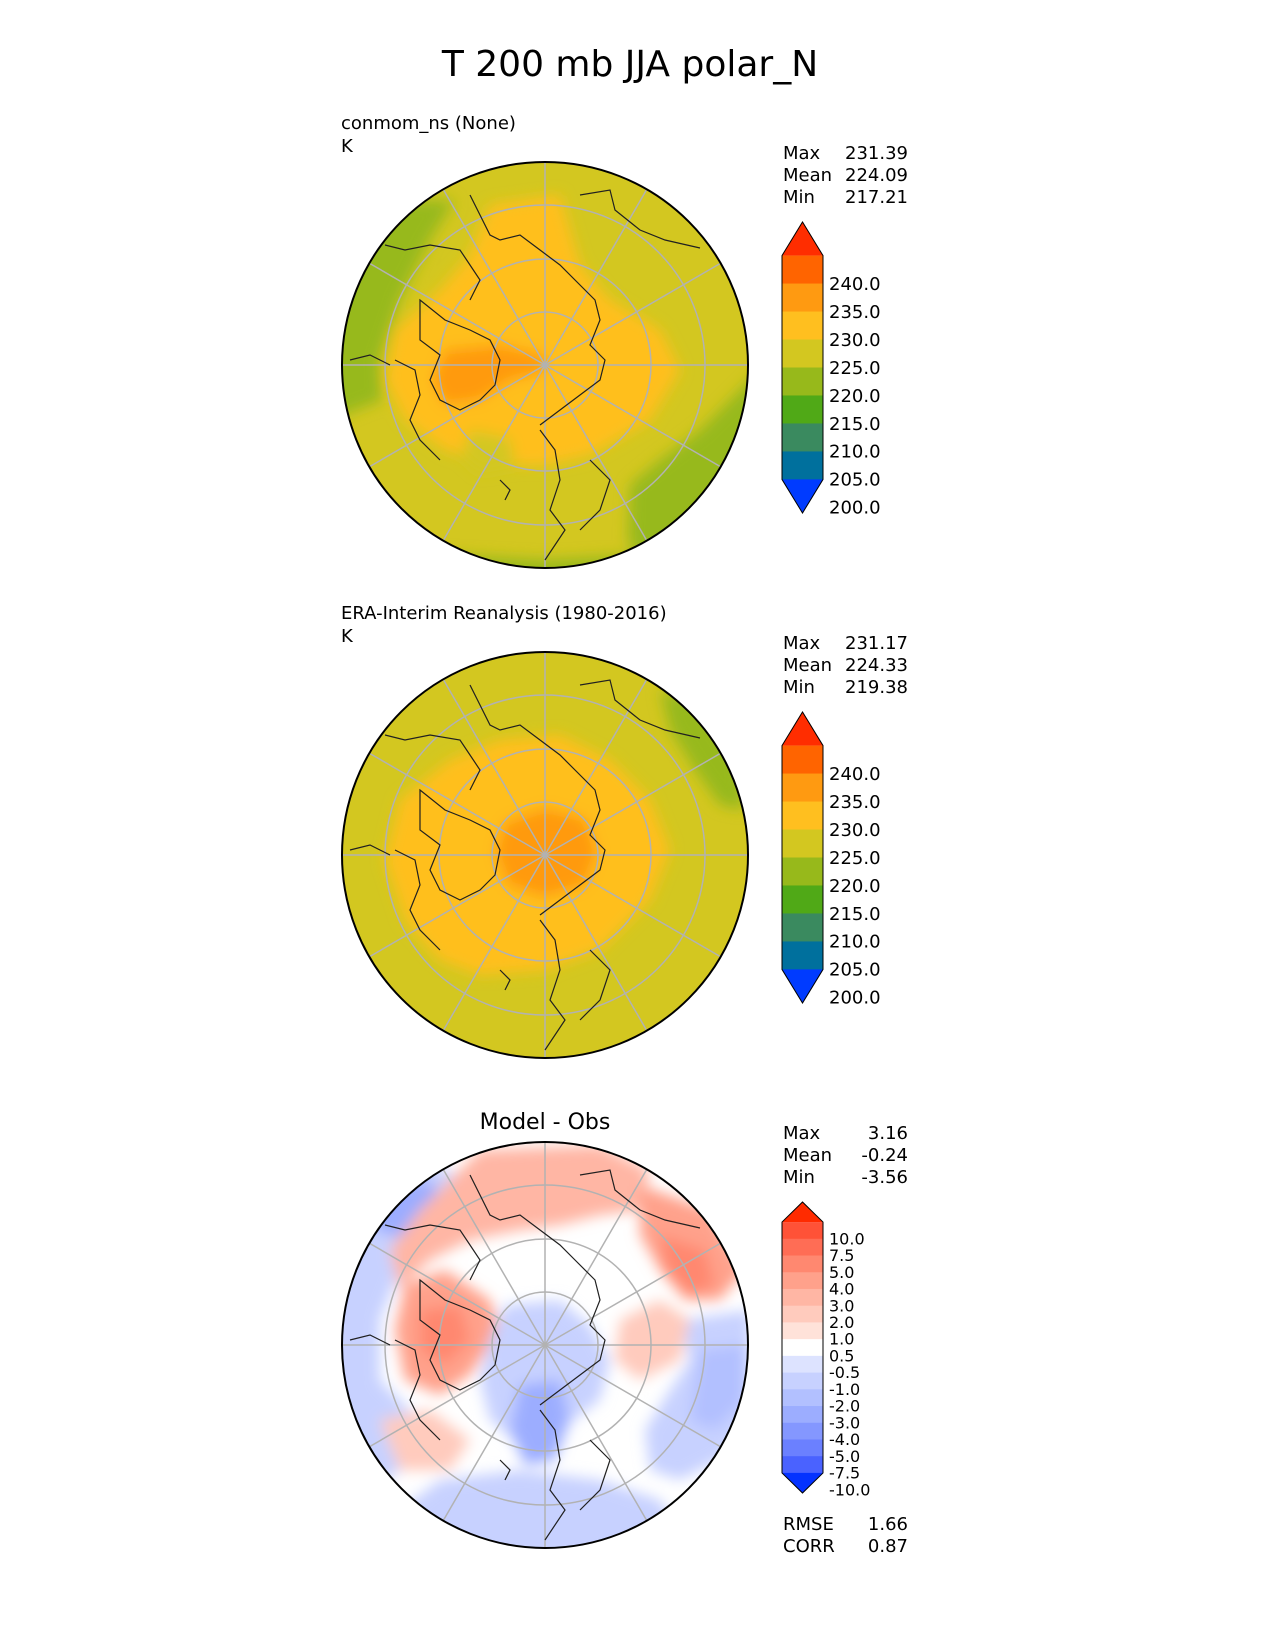 This screenshot has width=1275, height=1650. I want to click on model-colorbar-extend-bottom, so click(802, 496).